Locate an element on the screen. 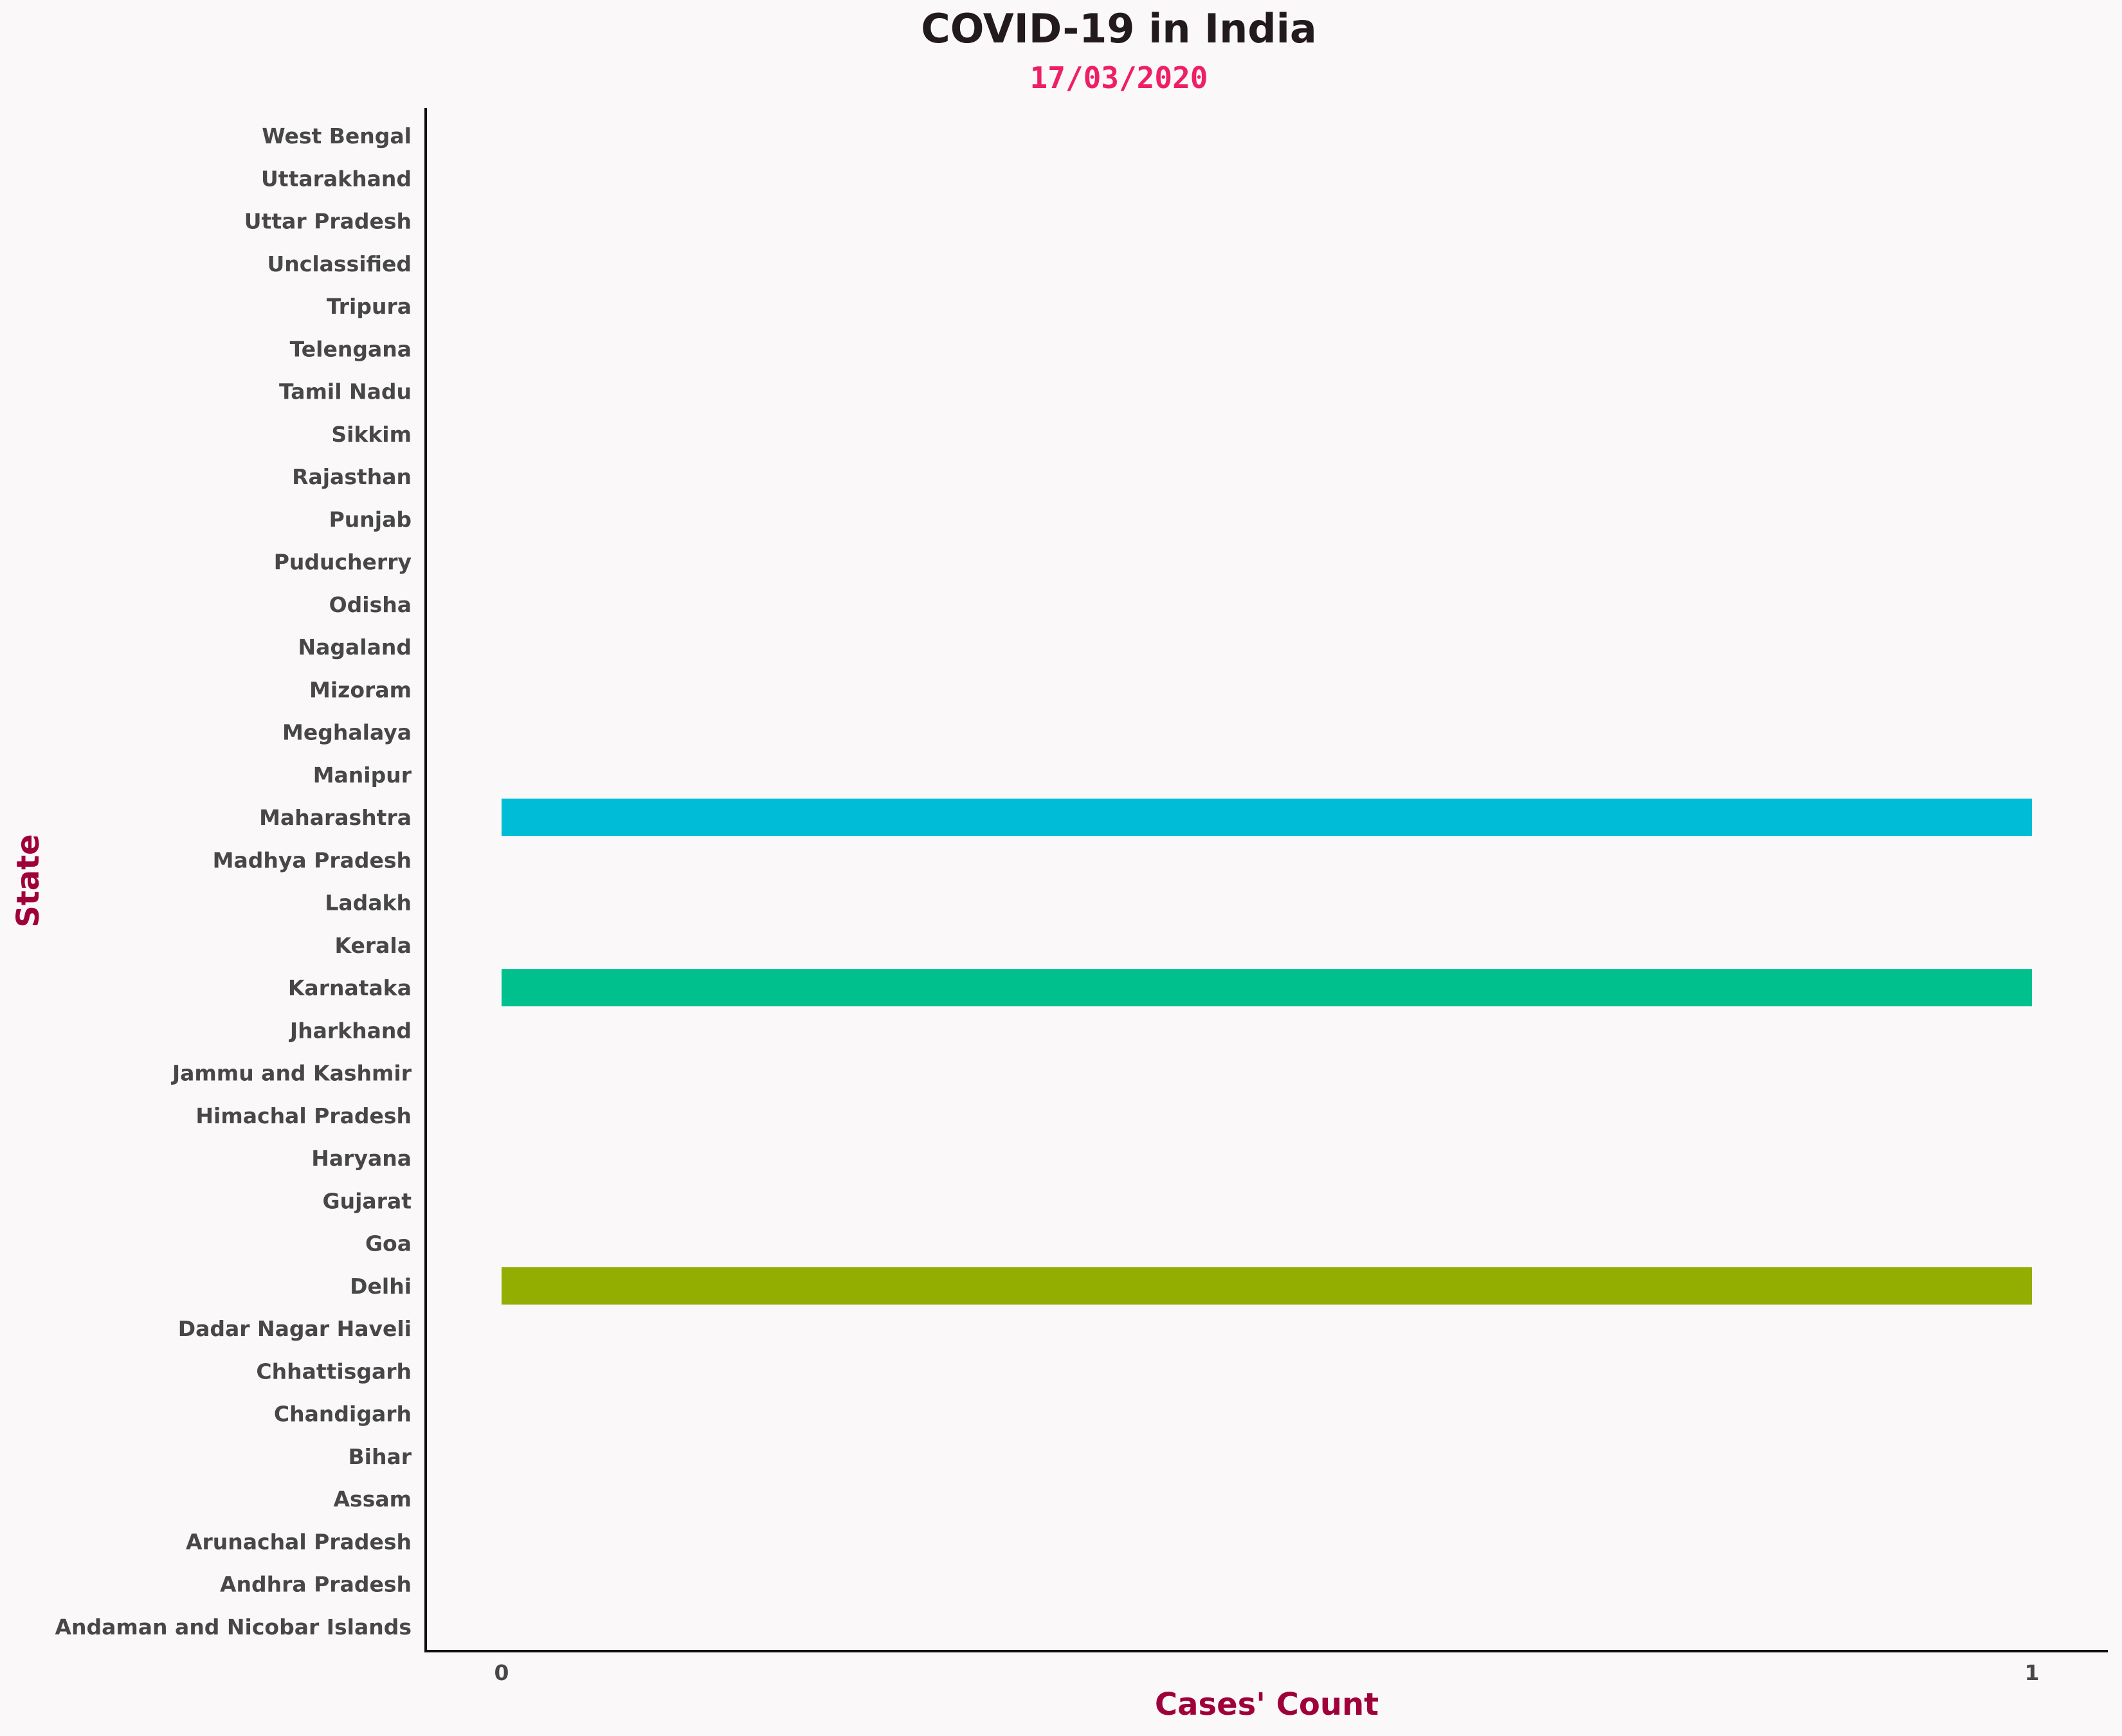  y-tick-label-tripura: Tripura is located at coordinates (369, 306).